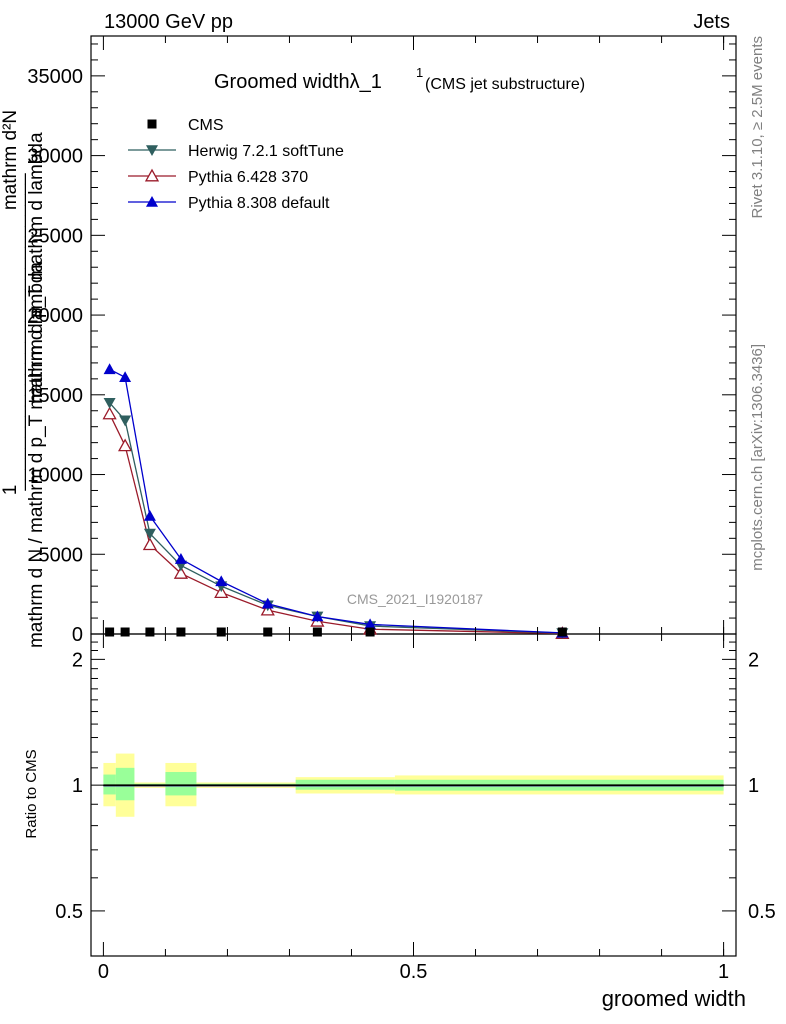 The height and width of the screenshot is (1024, 786). What do you see at coordinates (10, 160) in the screenshot?
I see `ylabel-top: mathrm d²N` at bounding box center [10, 160].